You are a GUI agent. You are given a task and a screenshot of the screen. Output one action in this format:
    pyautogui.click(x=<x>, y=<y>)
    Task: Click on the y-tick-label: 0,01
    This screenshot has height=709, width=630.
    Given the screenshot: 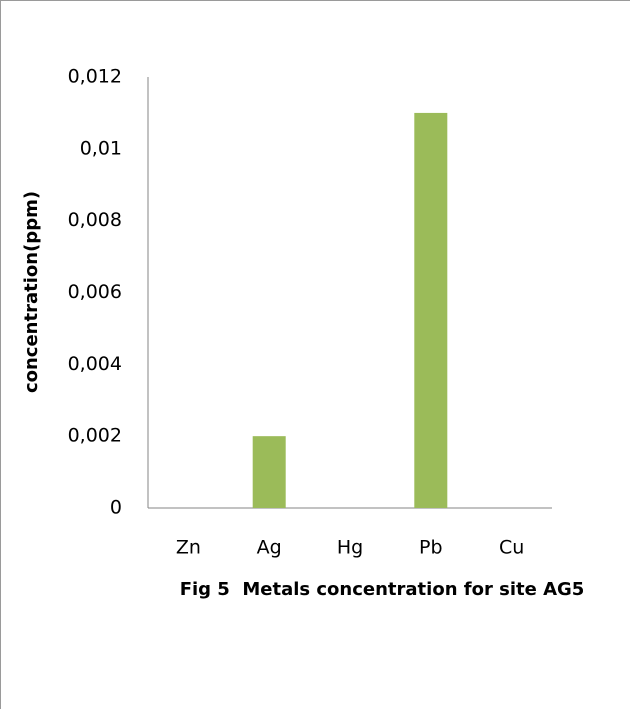 What is the action you would take?
    pyautogui.click(x=101, y=148)
    